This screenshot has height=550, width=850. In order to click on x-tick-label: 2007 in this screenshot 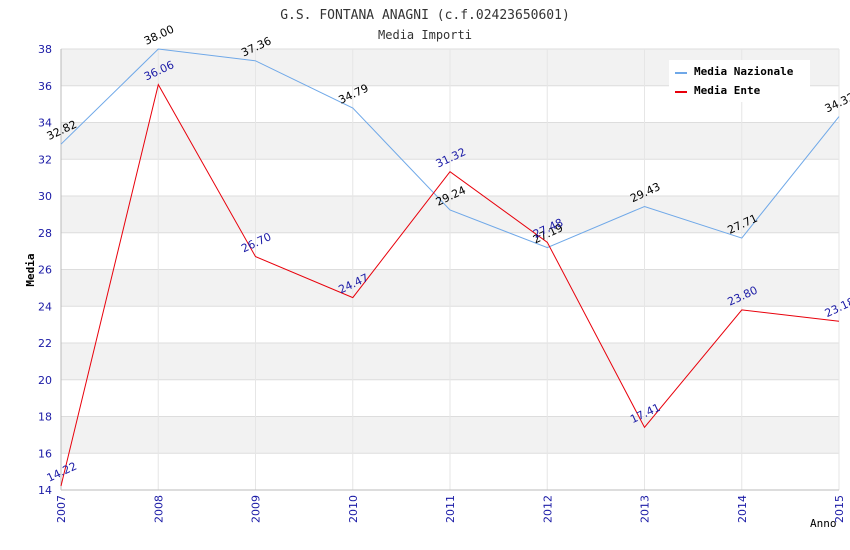, I will do `click(61, 509)`.